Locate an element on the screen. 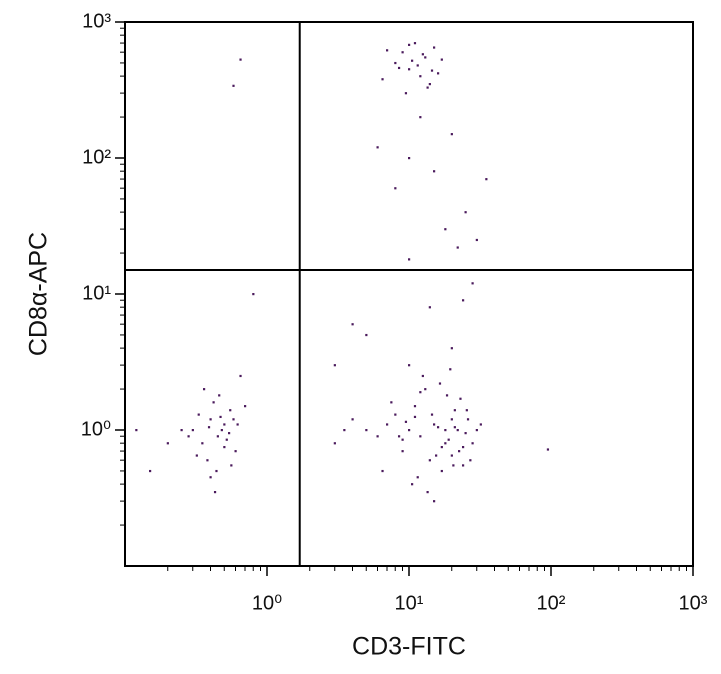  x-tick-label: 10² is located at coordinates (551, 603).